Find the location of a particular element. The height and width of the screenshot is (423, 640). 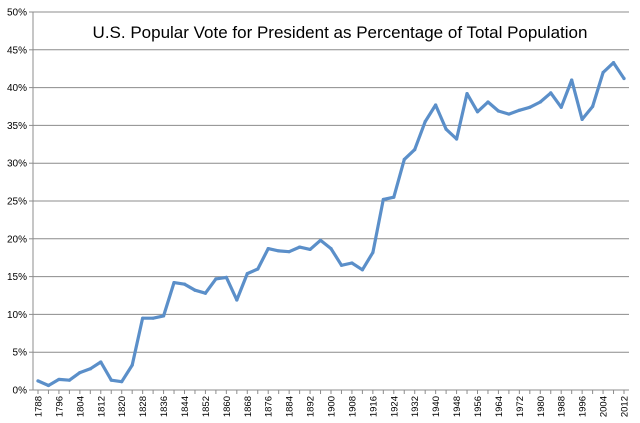

x-tick-label: 2012 is located at coordinates (625, 406).